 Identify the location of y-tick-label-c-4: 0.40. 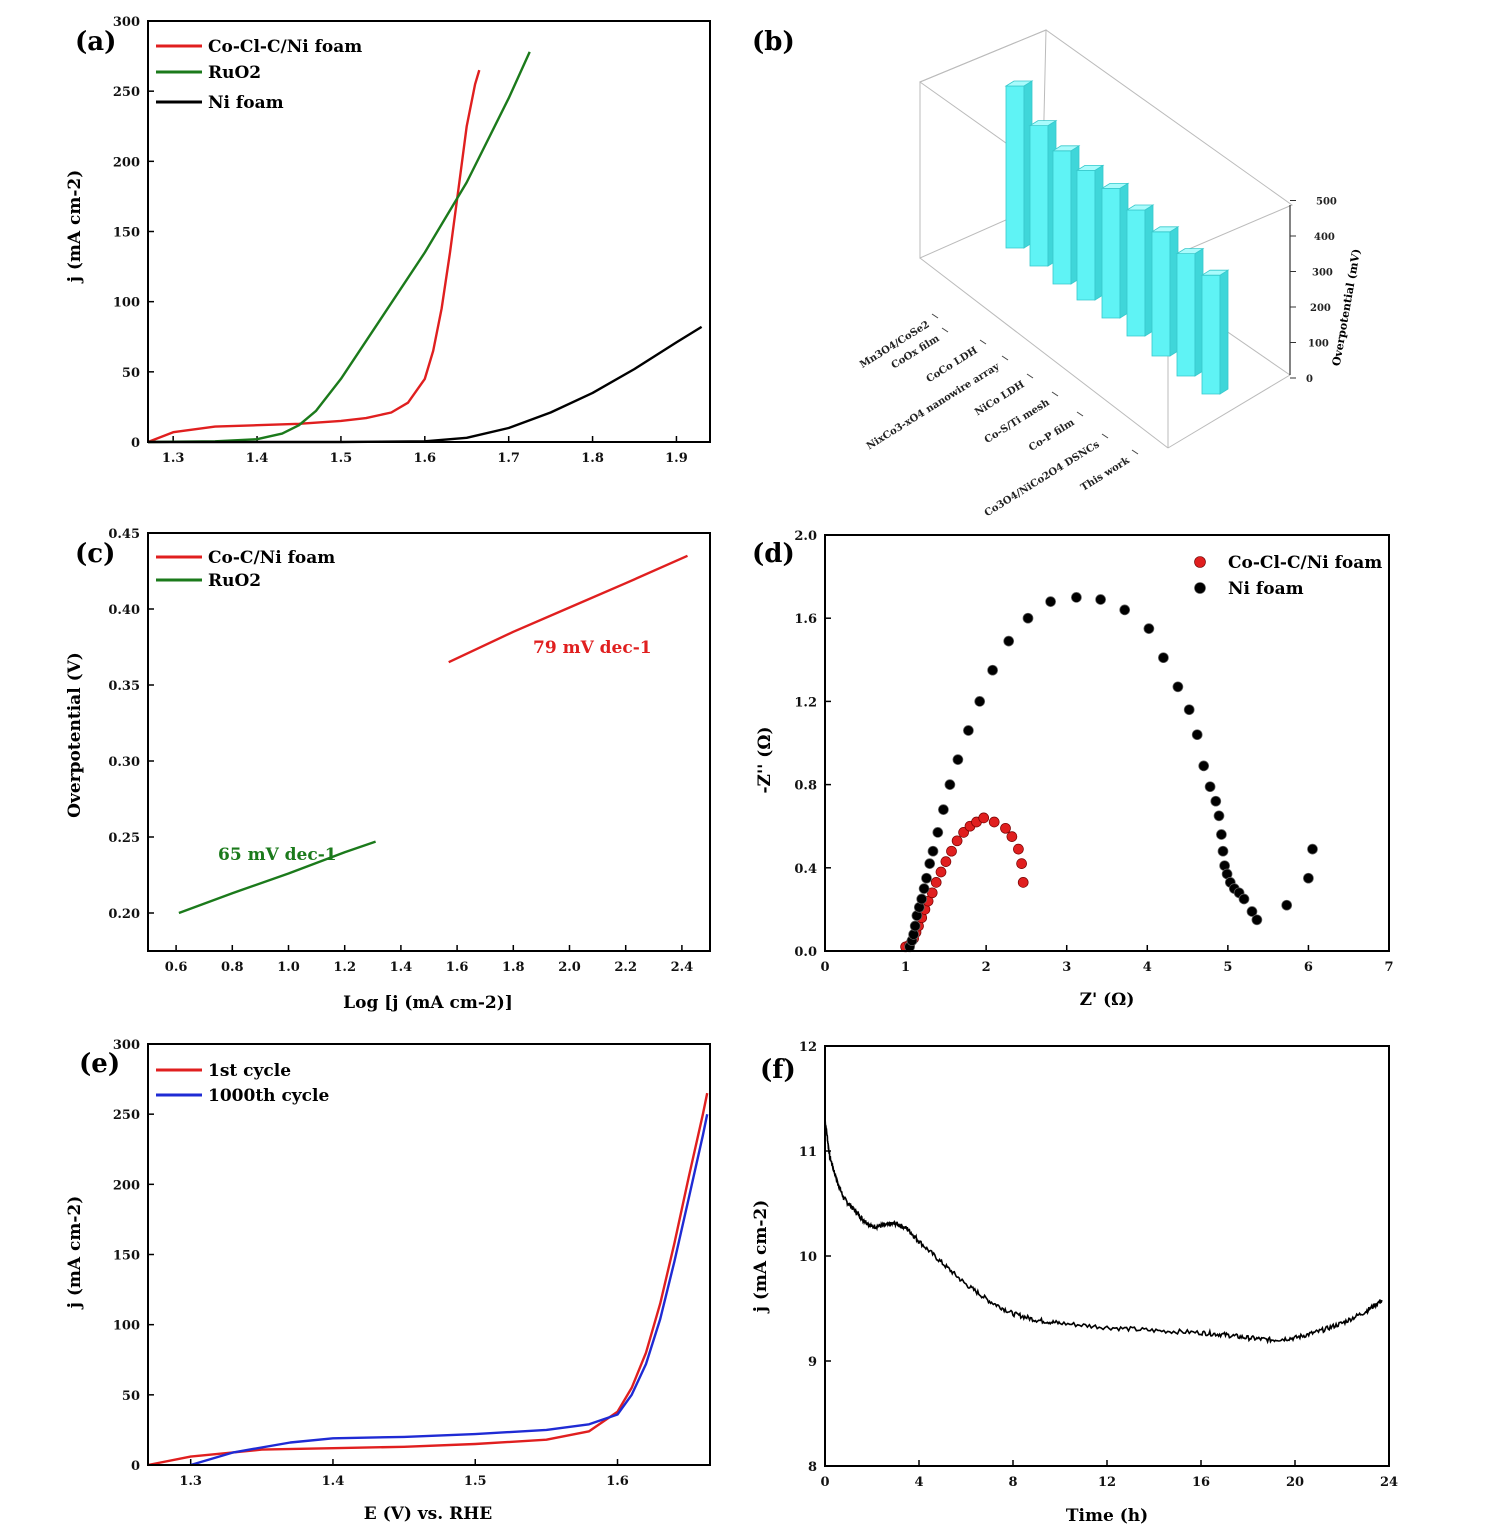
(124, 610).